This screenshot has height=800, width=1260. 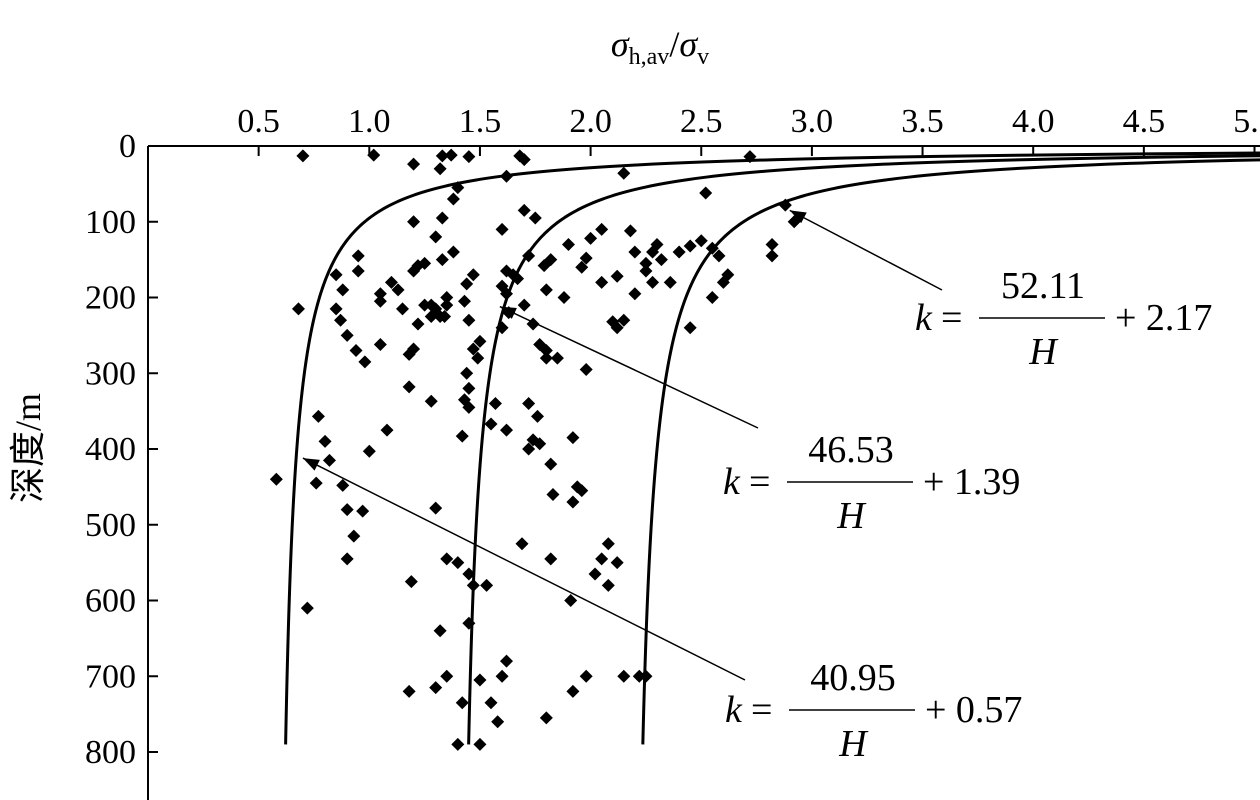 What do you see at coordinates (812, 121) in the screenshot?
I see `x-tick-label: 3.0` at bounding box center [812, 121].